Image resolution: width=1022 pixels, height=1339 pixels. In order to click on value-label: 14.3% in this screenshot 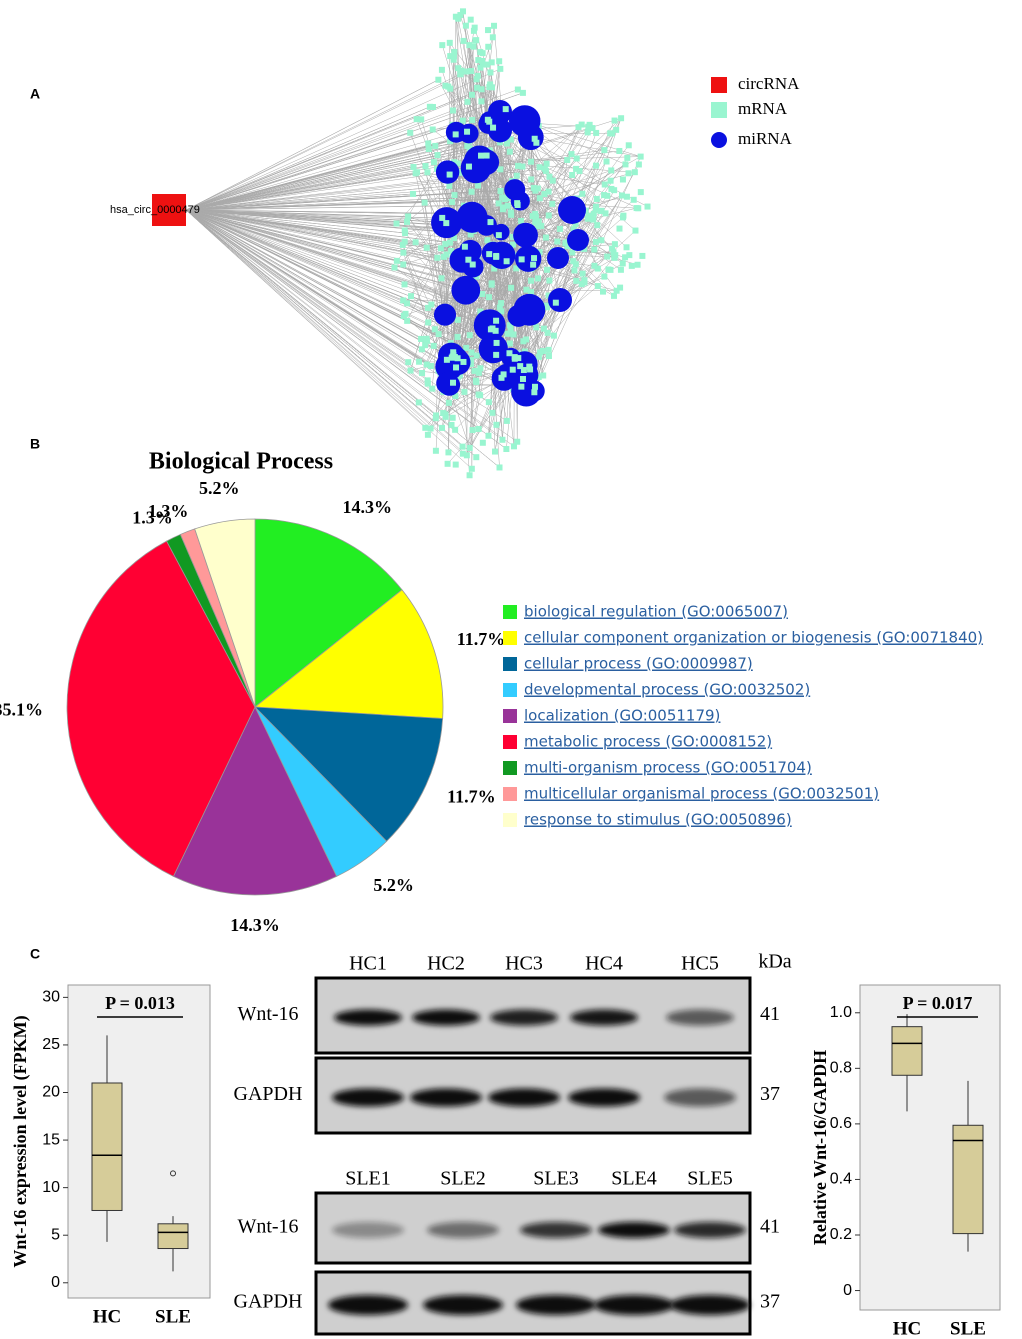, I will do `click(255, 925)`.